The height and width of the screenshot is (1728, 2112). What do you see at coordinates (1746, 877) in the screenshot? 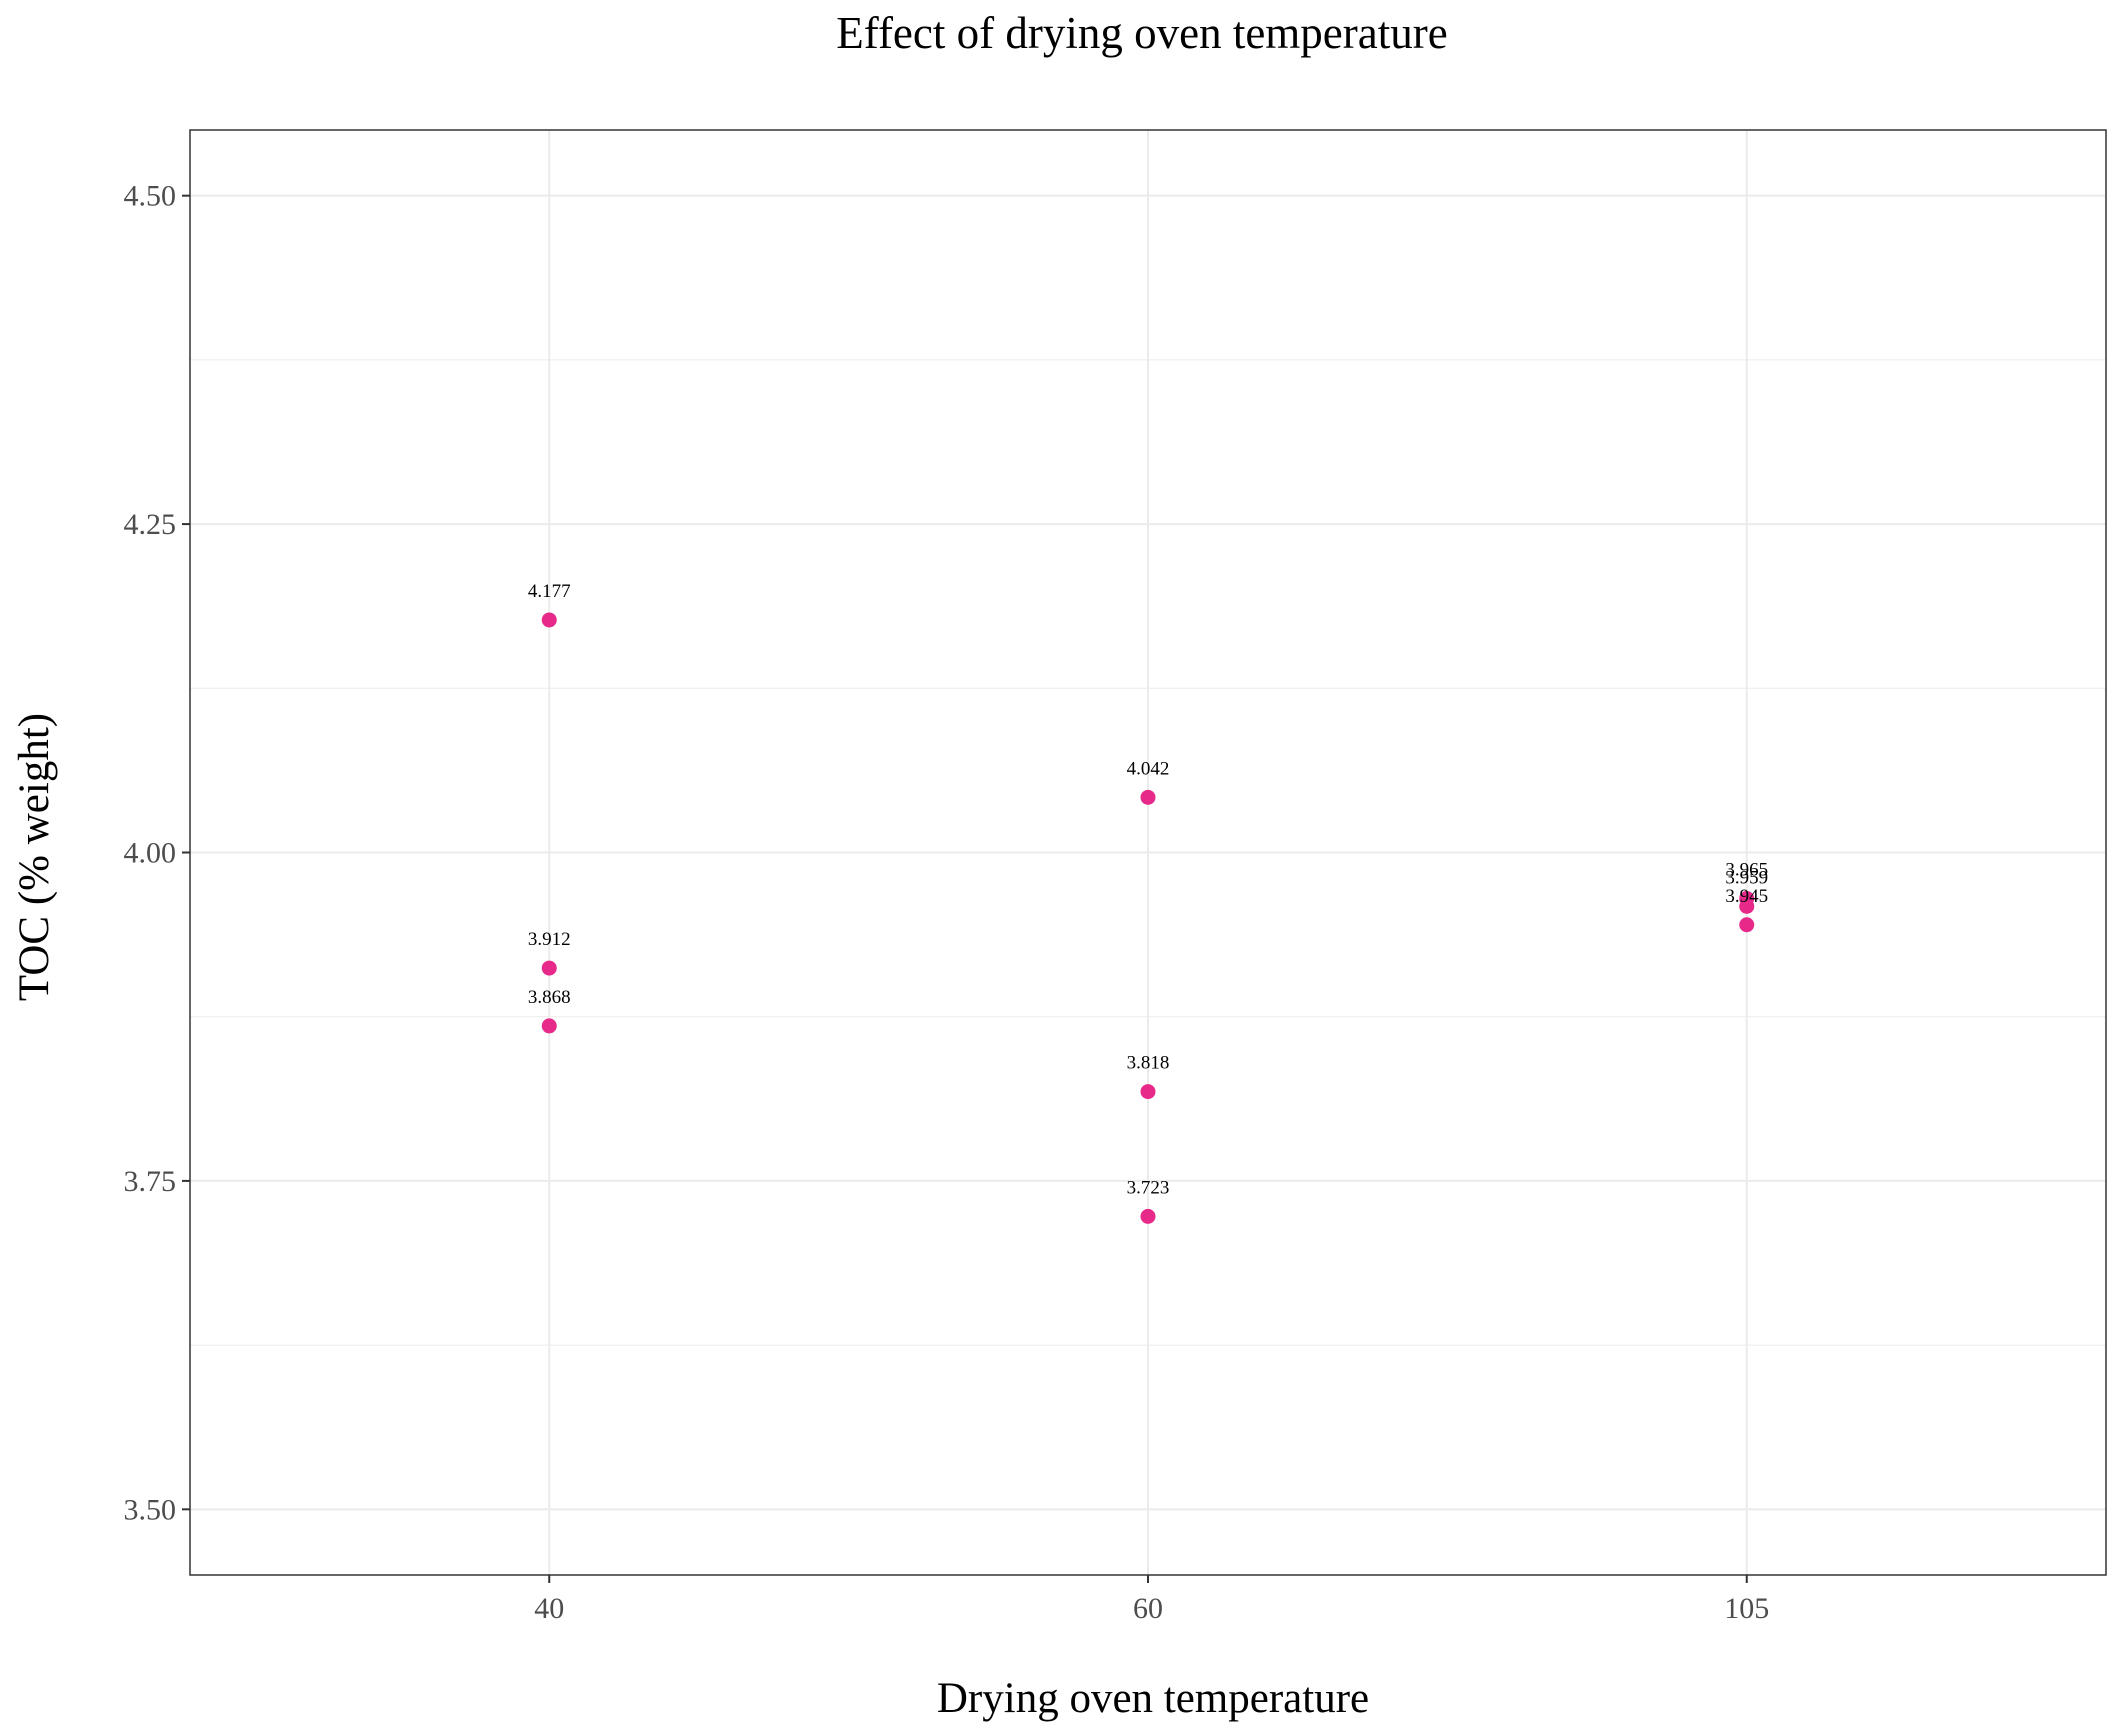
I see `data-label: 3.959` at bounding box center [1746, 877].